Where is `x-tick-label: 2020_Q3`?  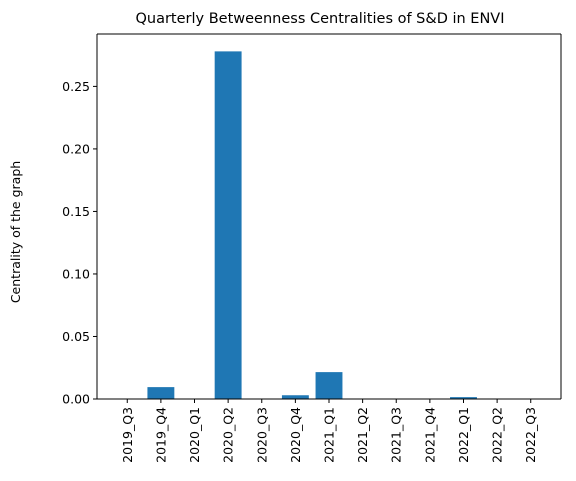
x-tick-label: 2020_Q3 is located at coordinates (261, 435).